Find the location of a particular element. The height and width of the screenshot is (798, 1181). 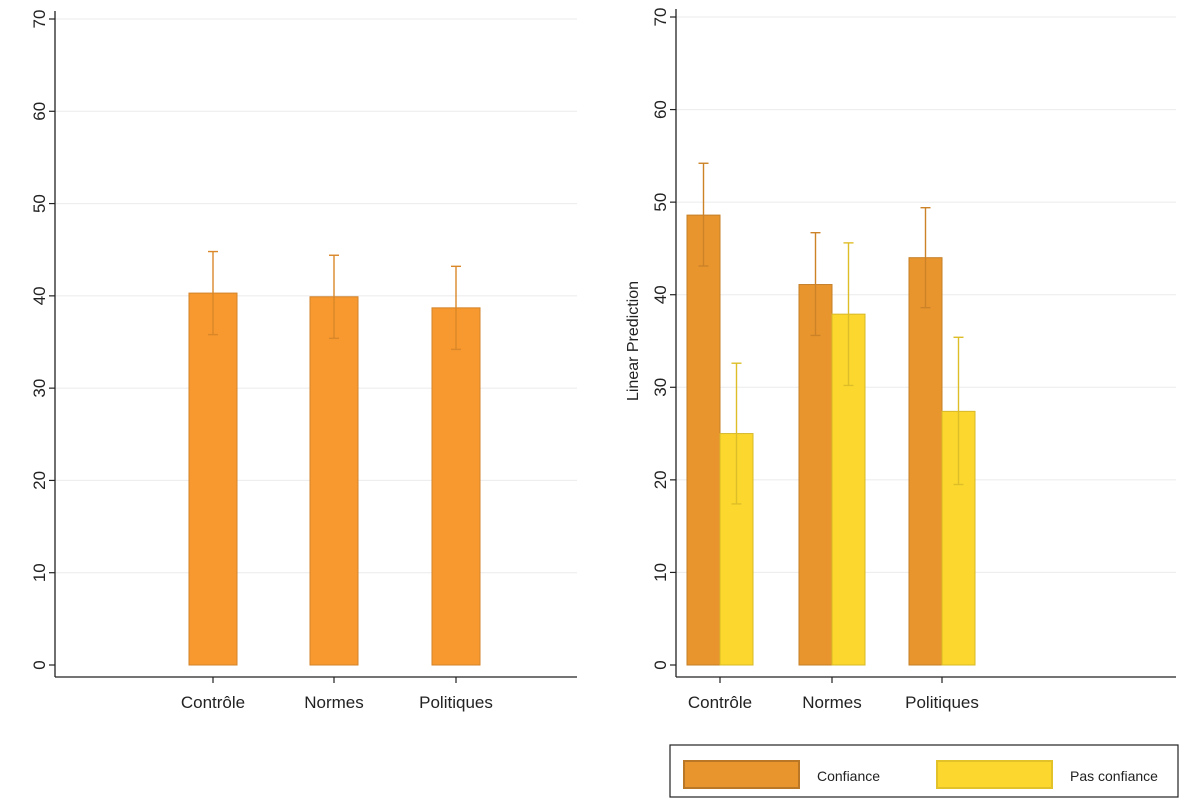

legend-label-confiance: Confiance is located at coordinates (848, 776).